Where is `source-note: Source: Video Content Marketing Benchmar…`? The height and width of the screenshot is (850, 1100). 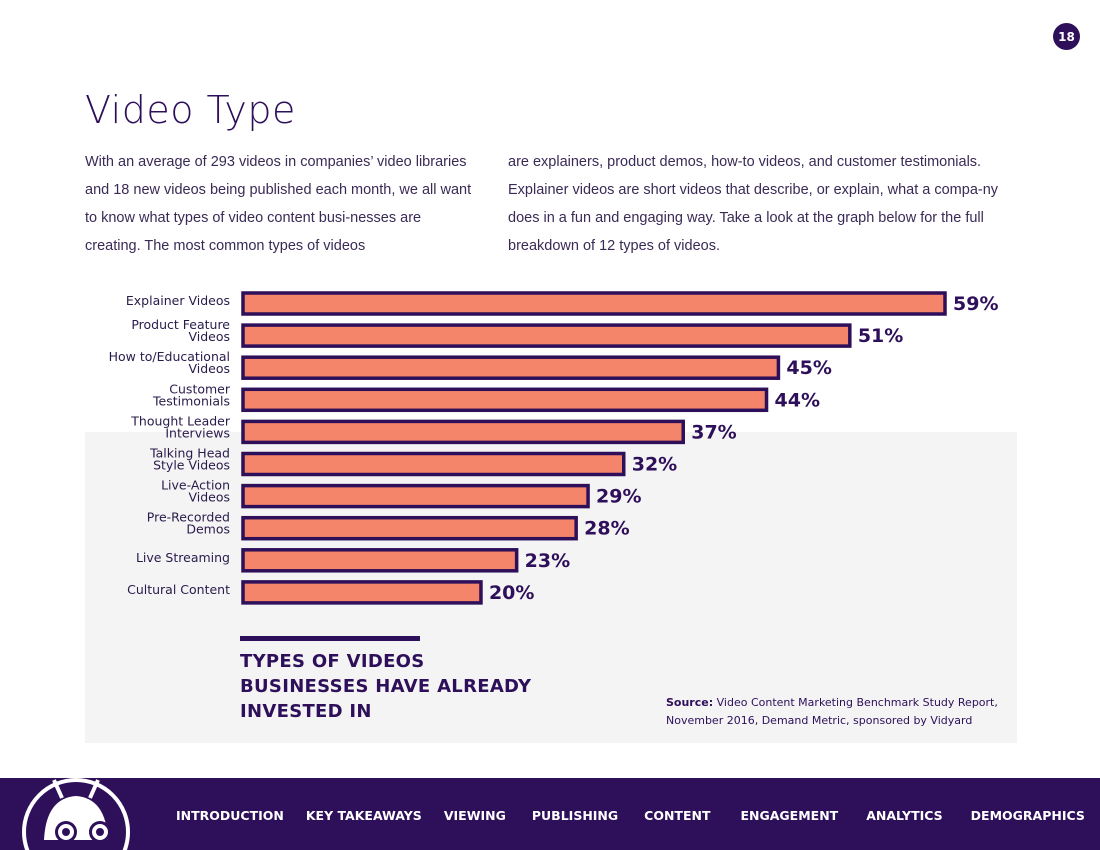
source-note: Source: Video Content Marketing Benchmar… is located at coordinates (846, 712).